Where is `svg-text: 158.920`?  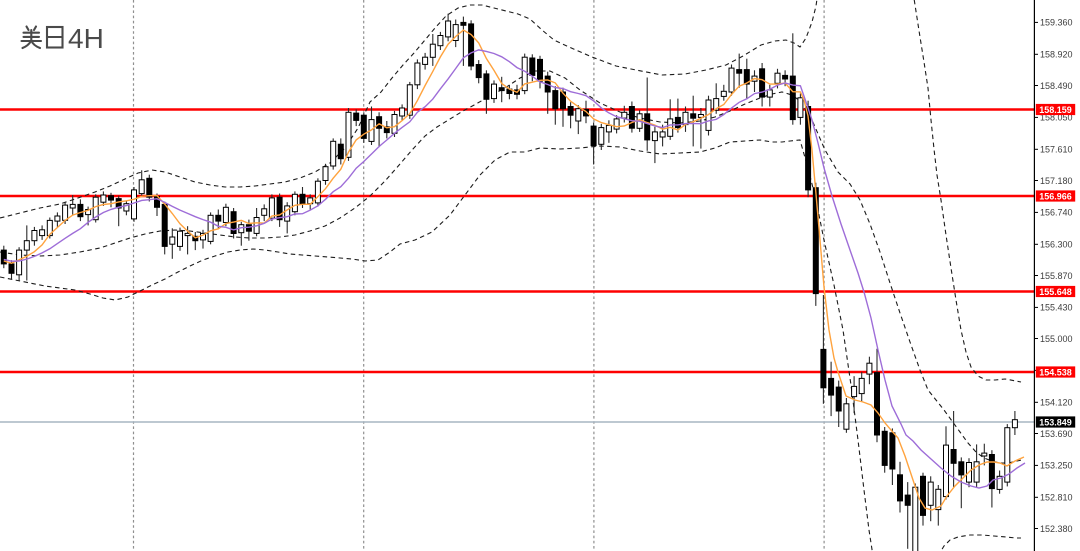 svg-text: 158.920 is located at coordinates (1056, 55).